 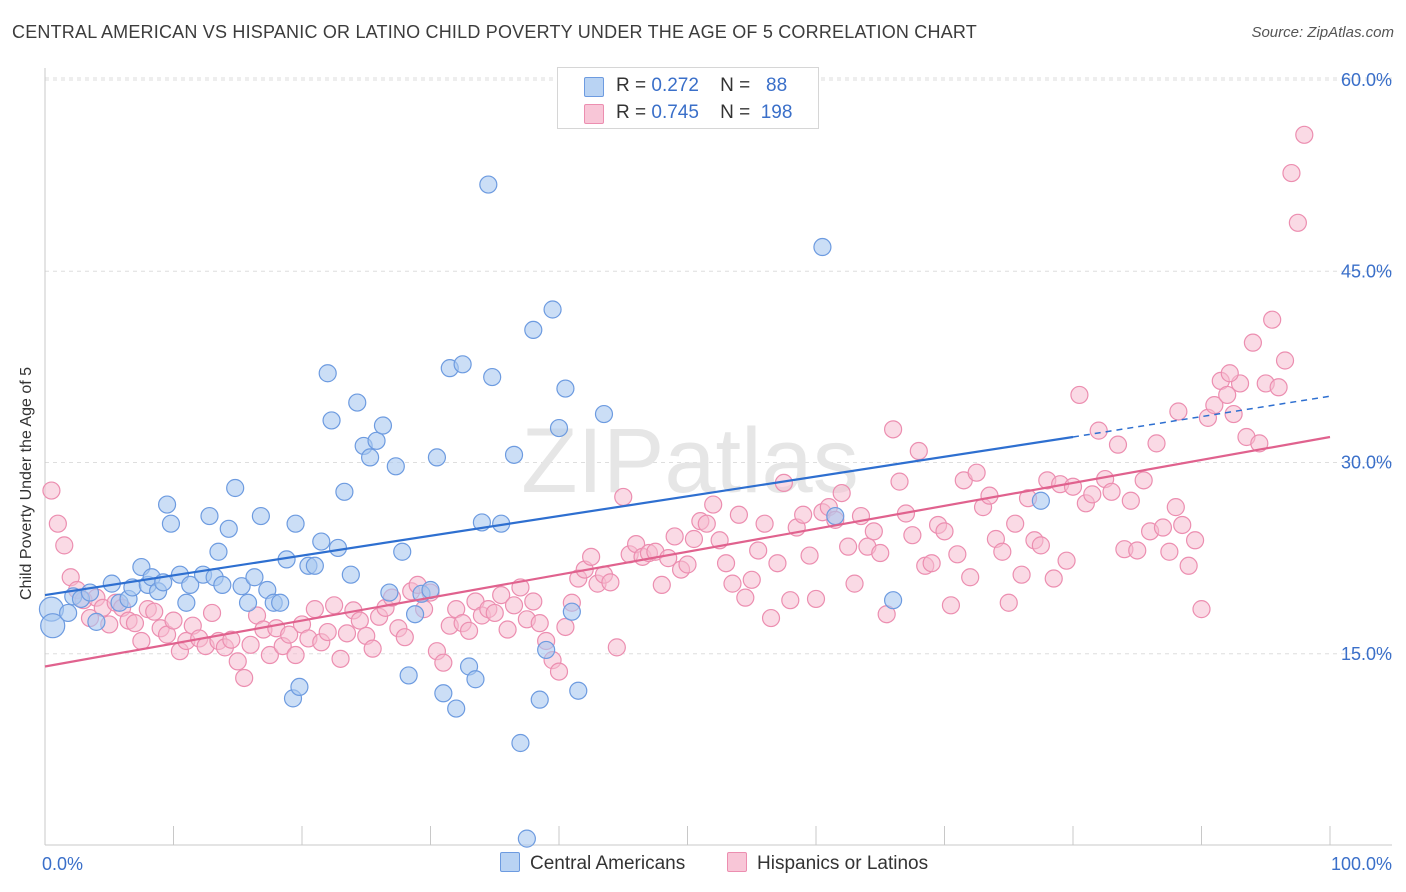 I want to click on source-note: Source: ZipAtlas.com, so click(x=1322, y=32).